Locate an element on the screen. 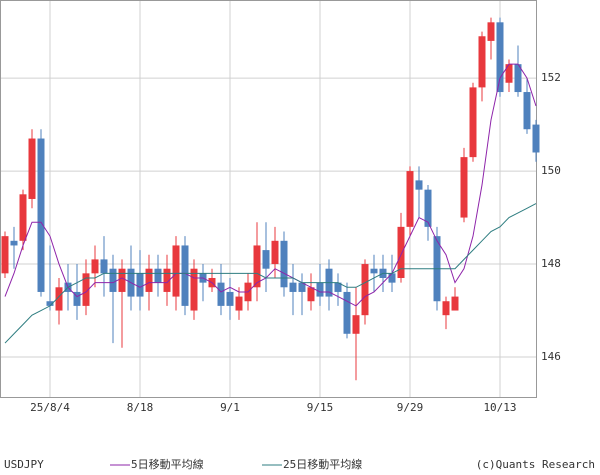 The height and width of the screenshot is (475, 600). y-tick-label: 150 is located at coordinates (551, 170).